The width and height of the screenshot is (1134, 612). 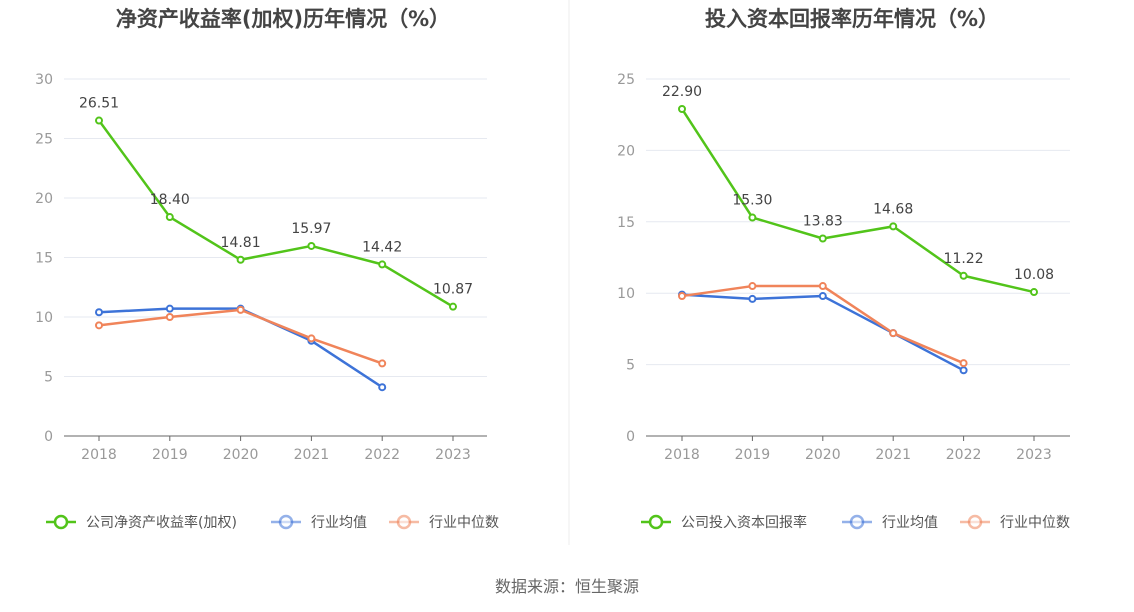 I want to click on legend-item: 公司净资产收益率(加权), so click(x=141, y=522).